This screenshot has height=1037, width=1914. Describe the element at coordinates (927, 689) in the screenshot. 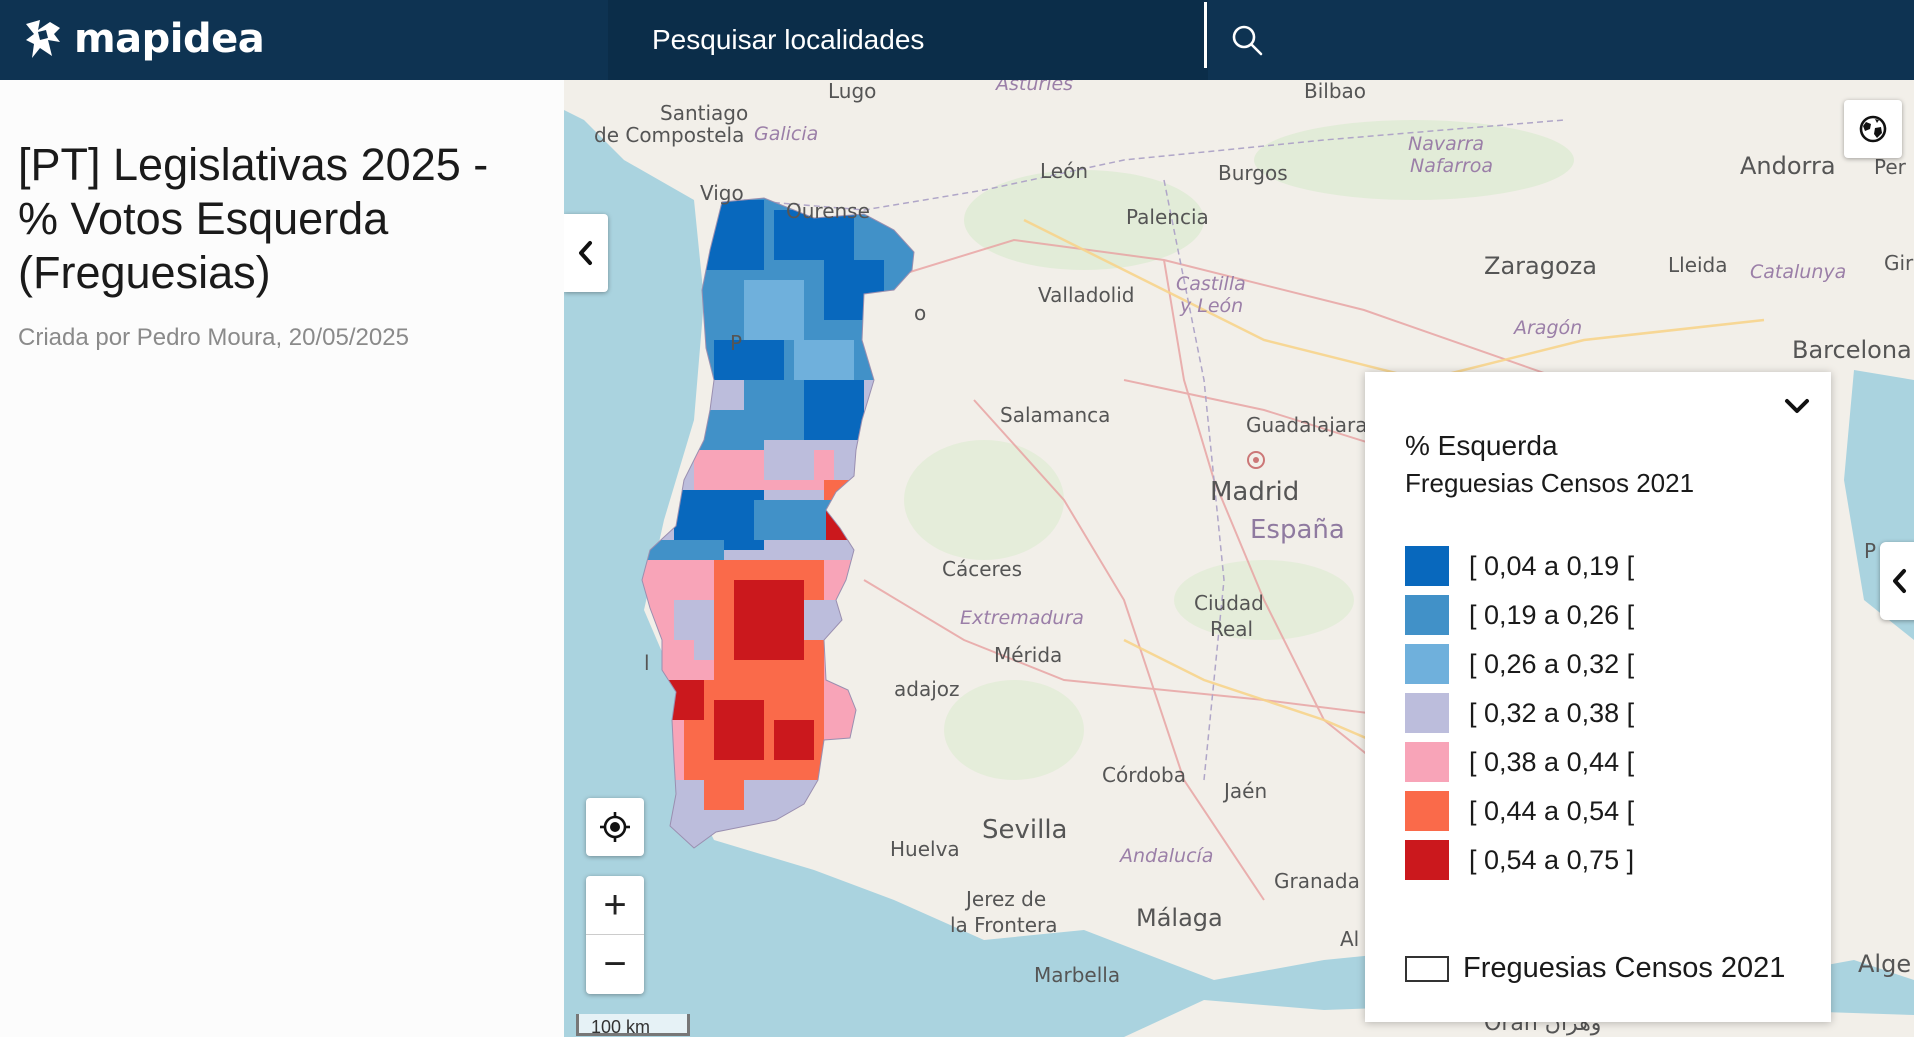

I see `place-label: adajoz` at that location.